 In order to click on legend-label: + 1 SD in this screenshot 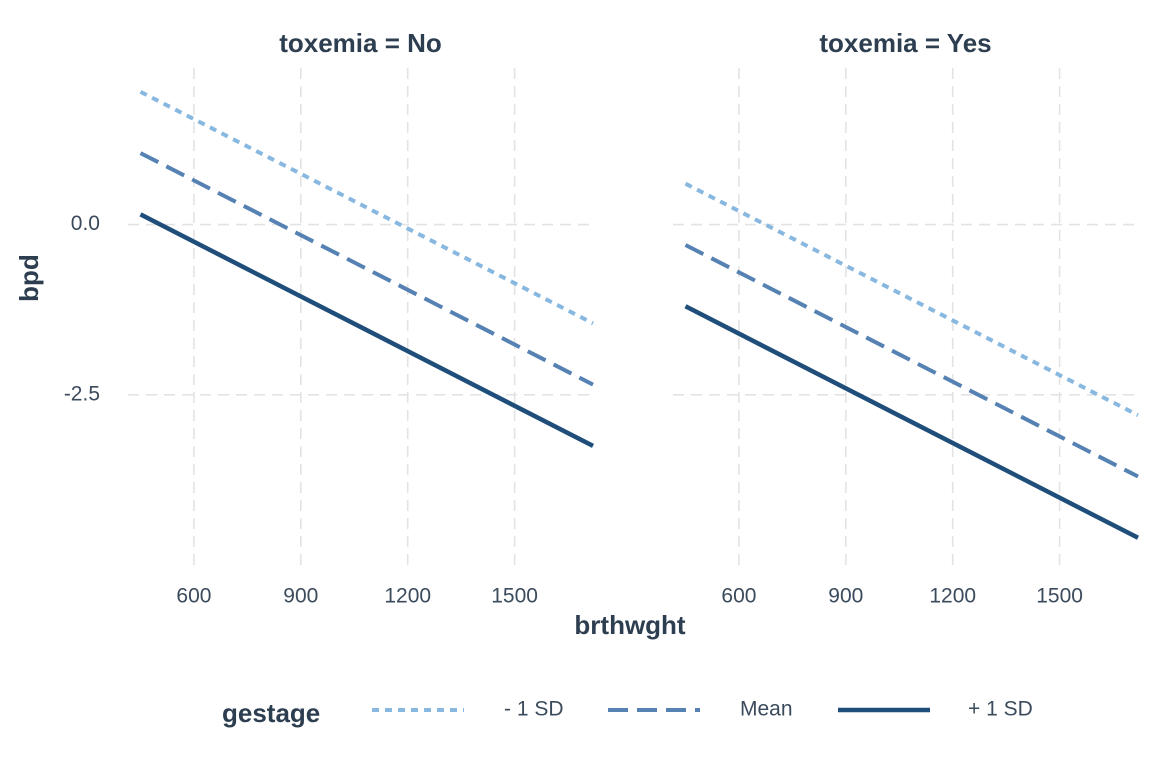, I will do `click(1000, 709)`.